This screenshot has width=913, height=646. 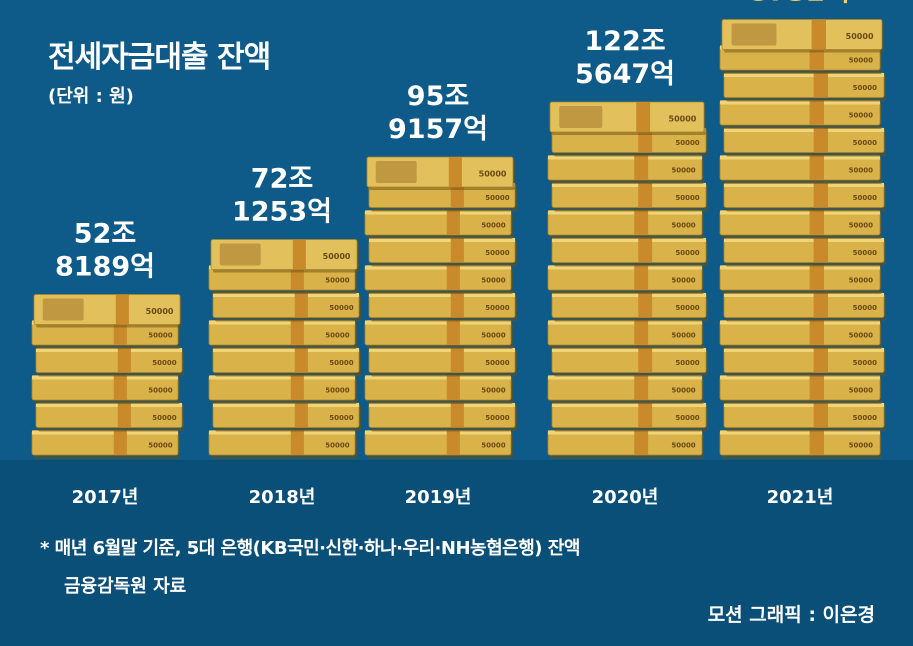 I want to click on value-label: 52조, so click(x=105, y=234).